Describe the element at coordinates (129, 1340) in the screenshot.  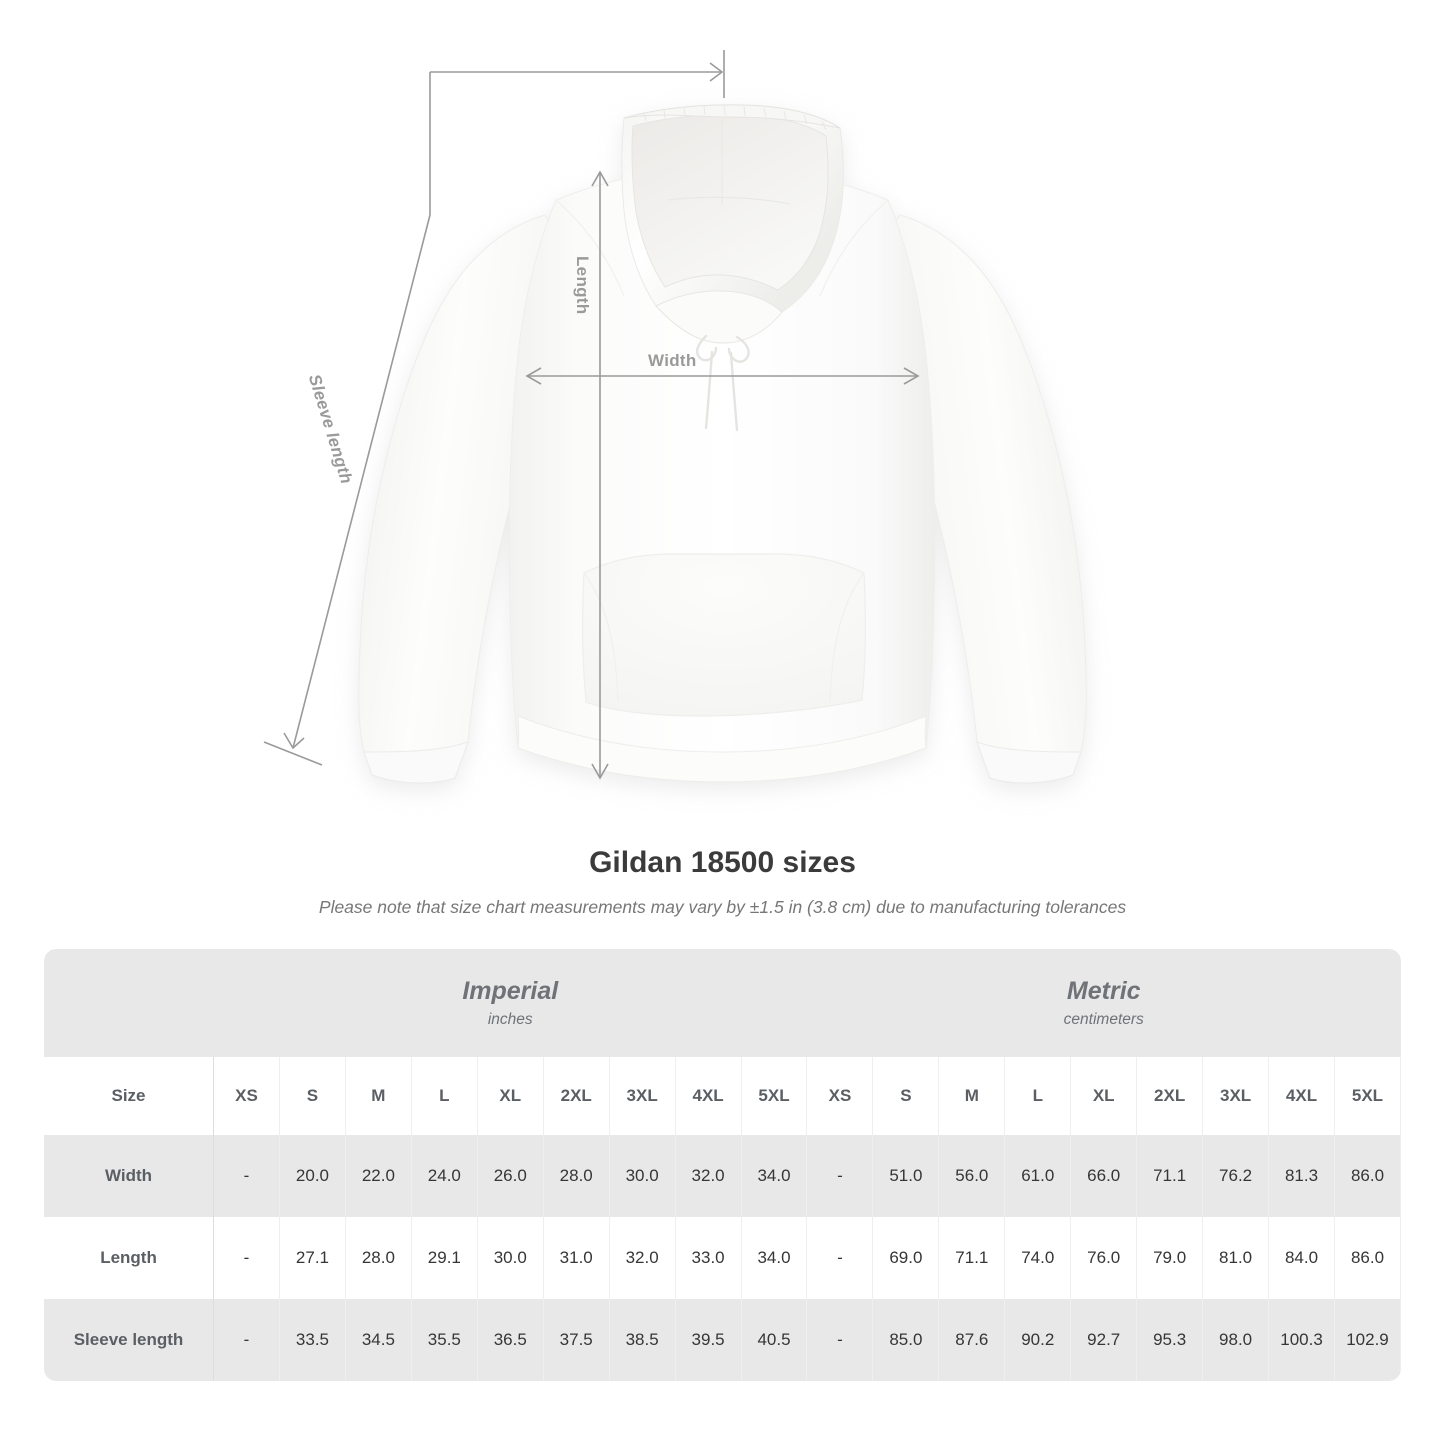
I see `row-label-sleeve-length: Sleeve length` at that location.